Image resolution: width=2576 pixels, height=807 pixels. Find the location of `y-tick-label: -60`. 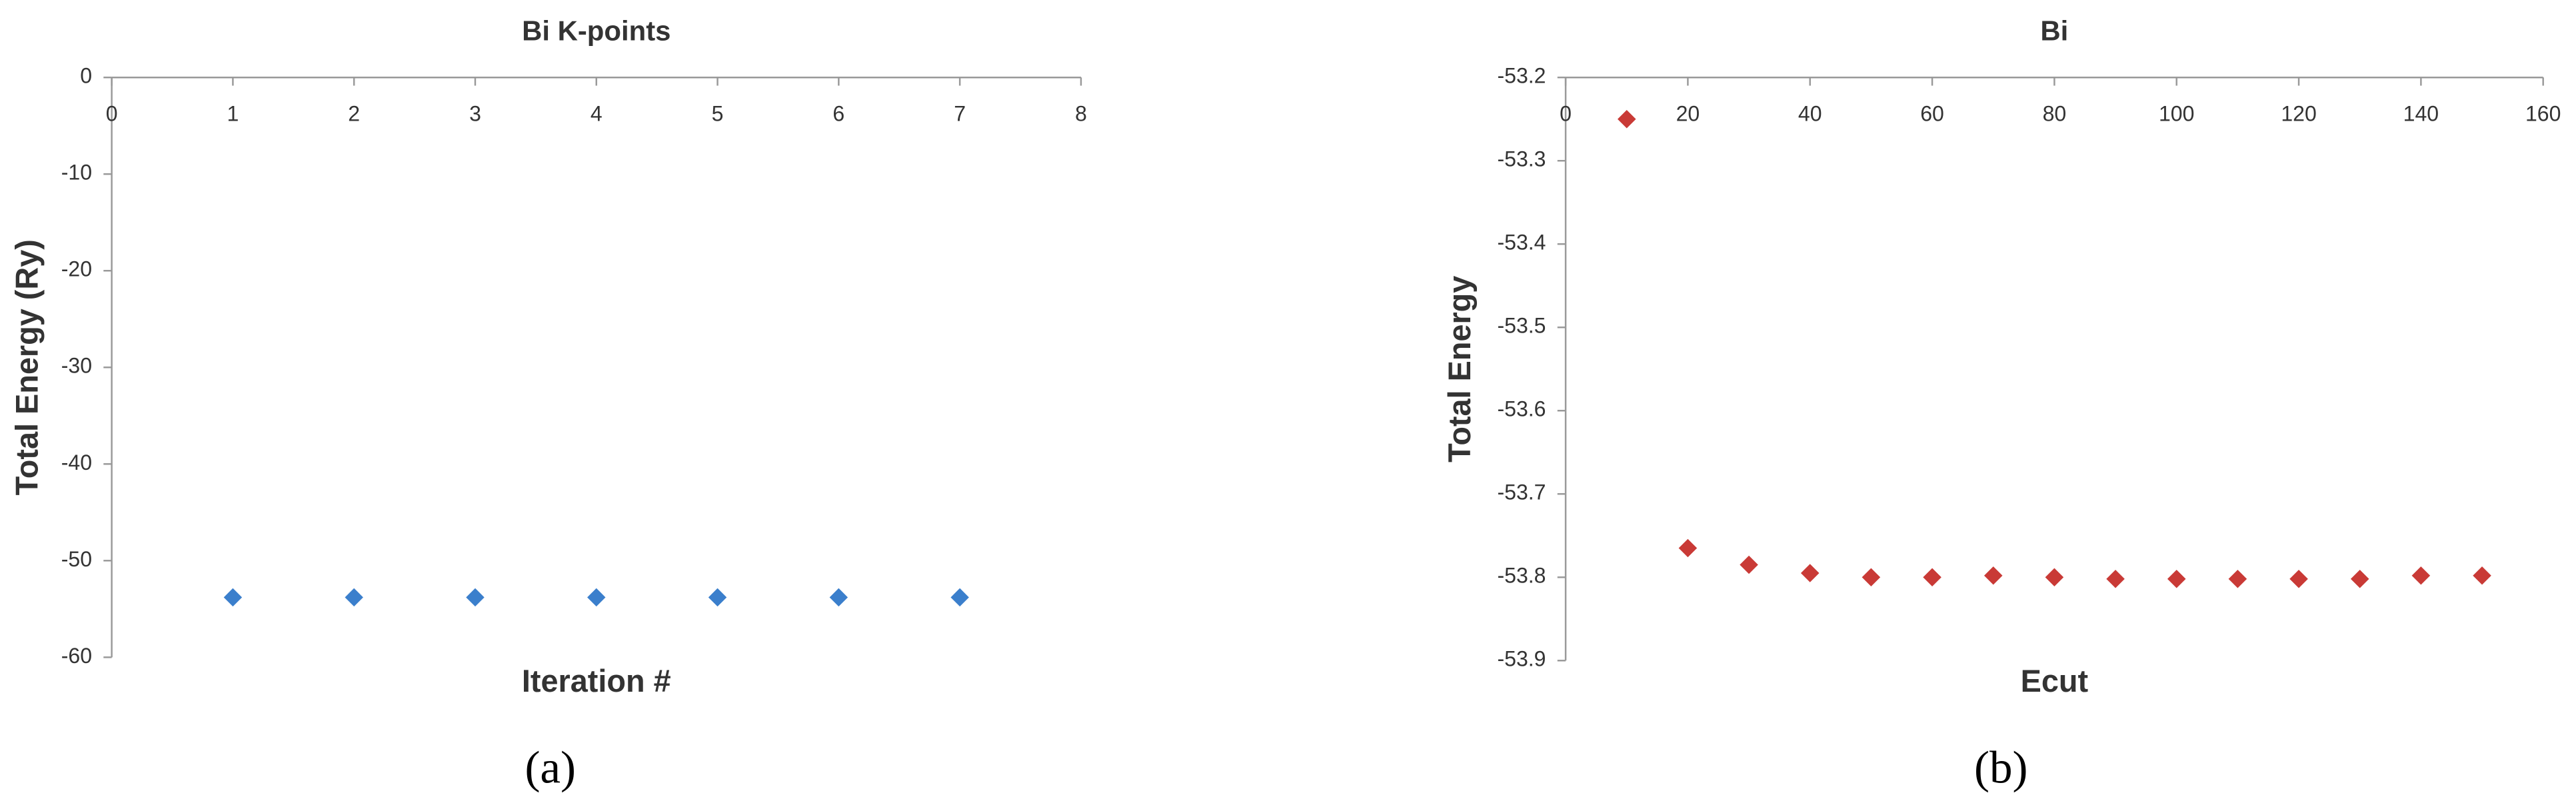

y-tick-label: -60 is located at coordinates (77, 656).